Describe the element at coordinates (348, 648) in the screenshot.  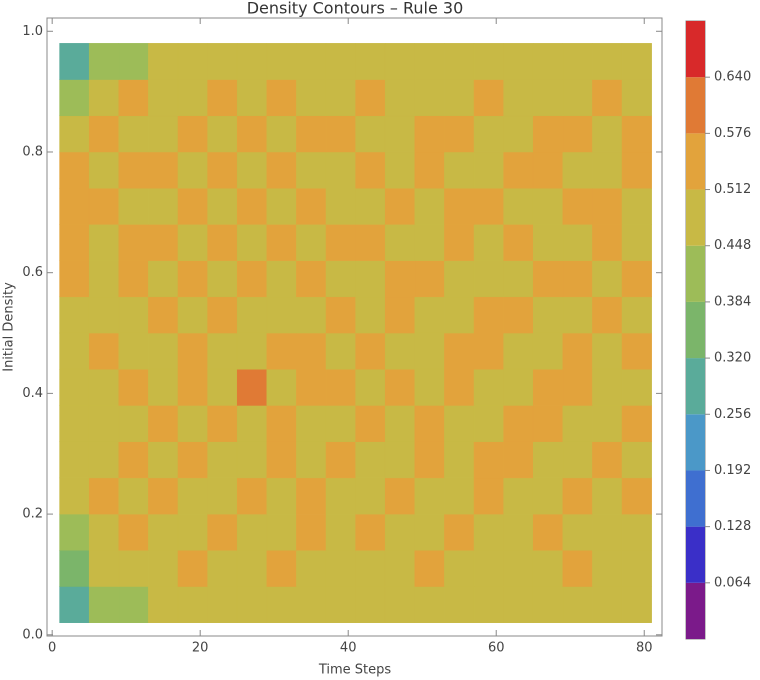
I see `x-tick-label: 40` at that location.